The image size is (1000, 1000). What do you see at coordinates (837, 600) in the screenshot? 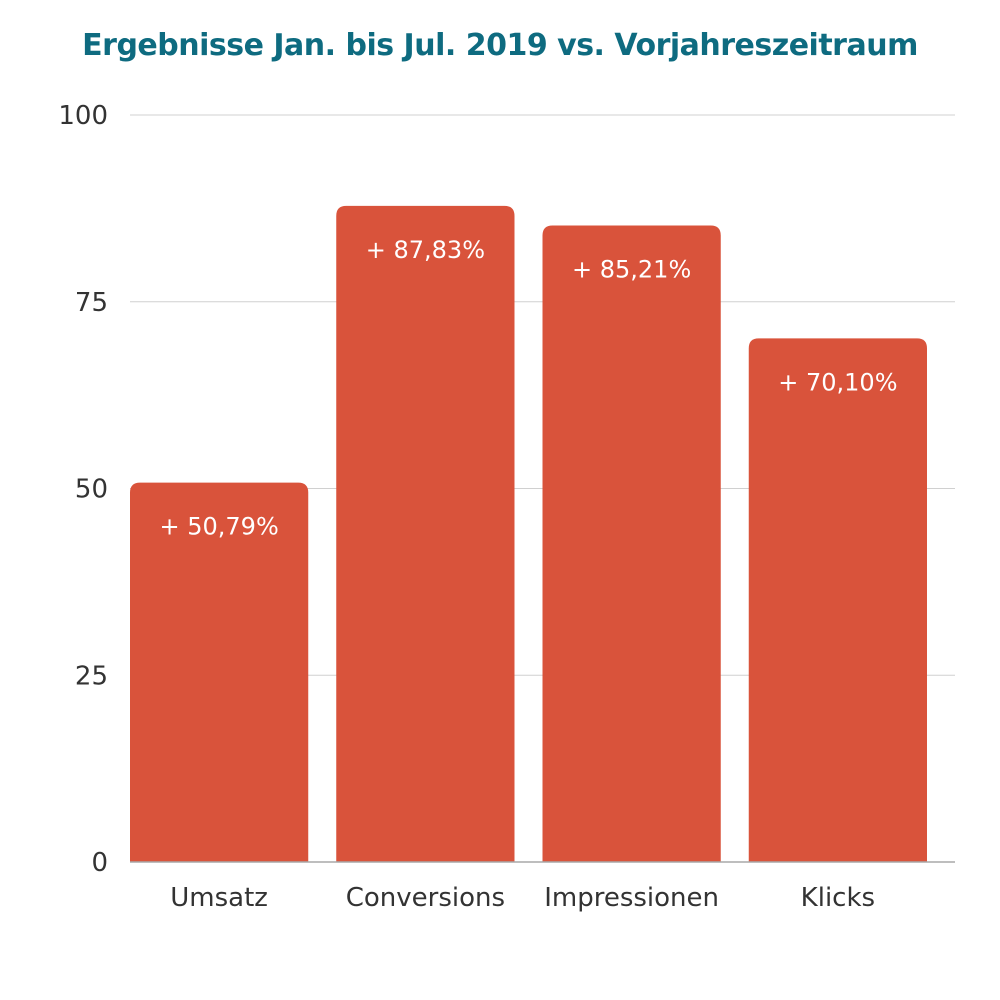
I see `bar-klicks` at bounding box center [837, 600].